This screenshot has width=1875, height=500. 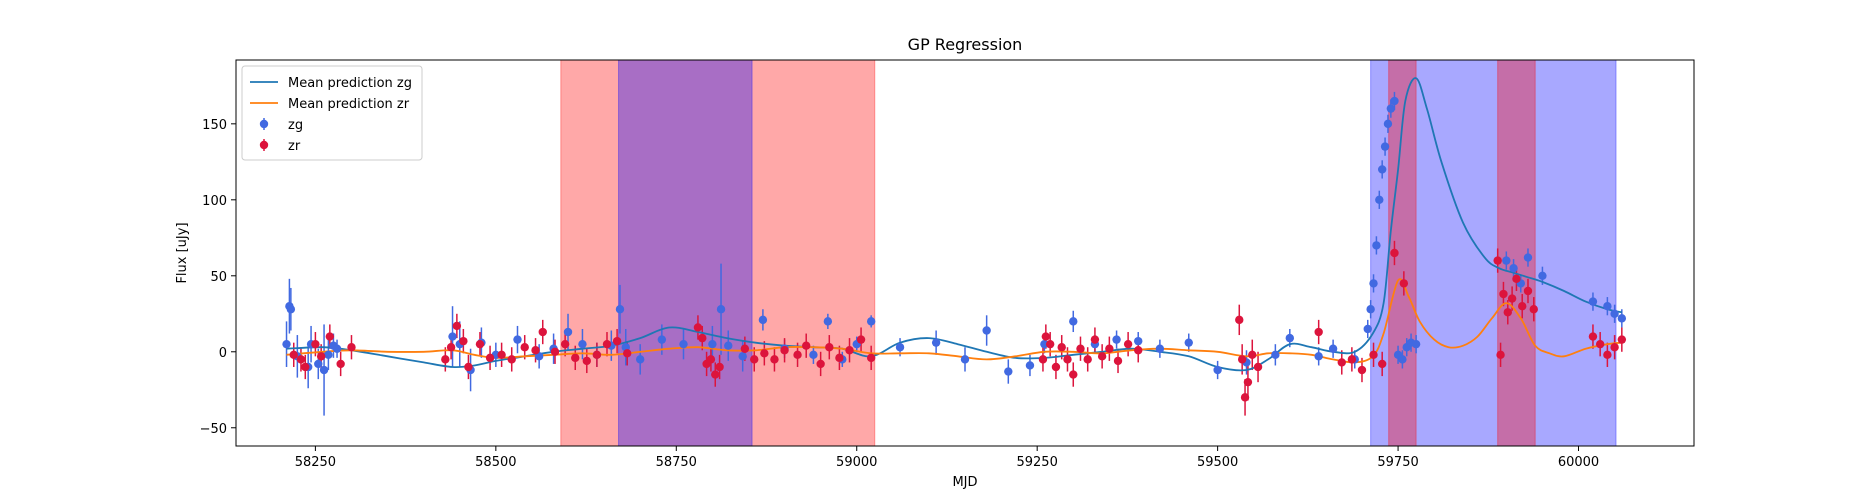 I want to click on x-tick-label: 58500, so click(x=495, y=462).